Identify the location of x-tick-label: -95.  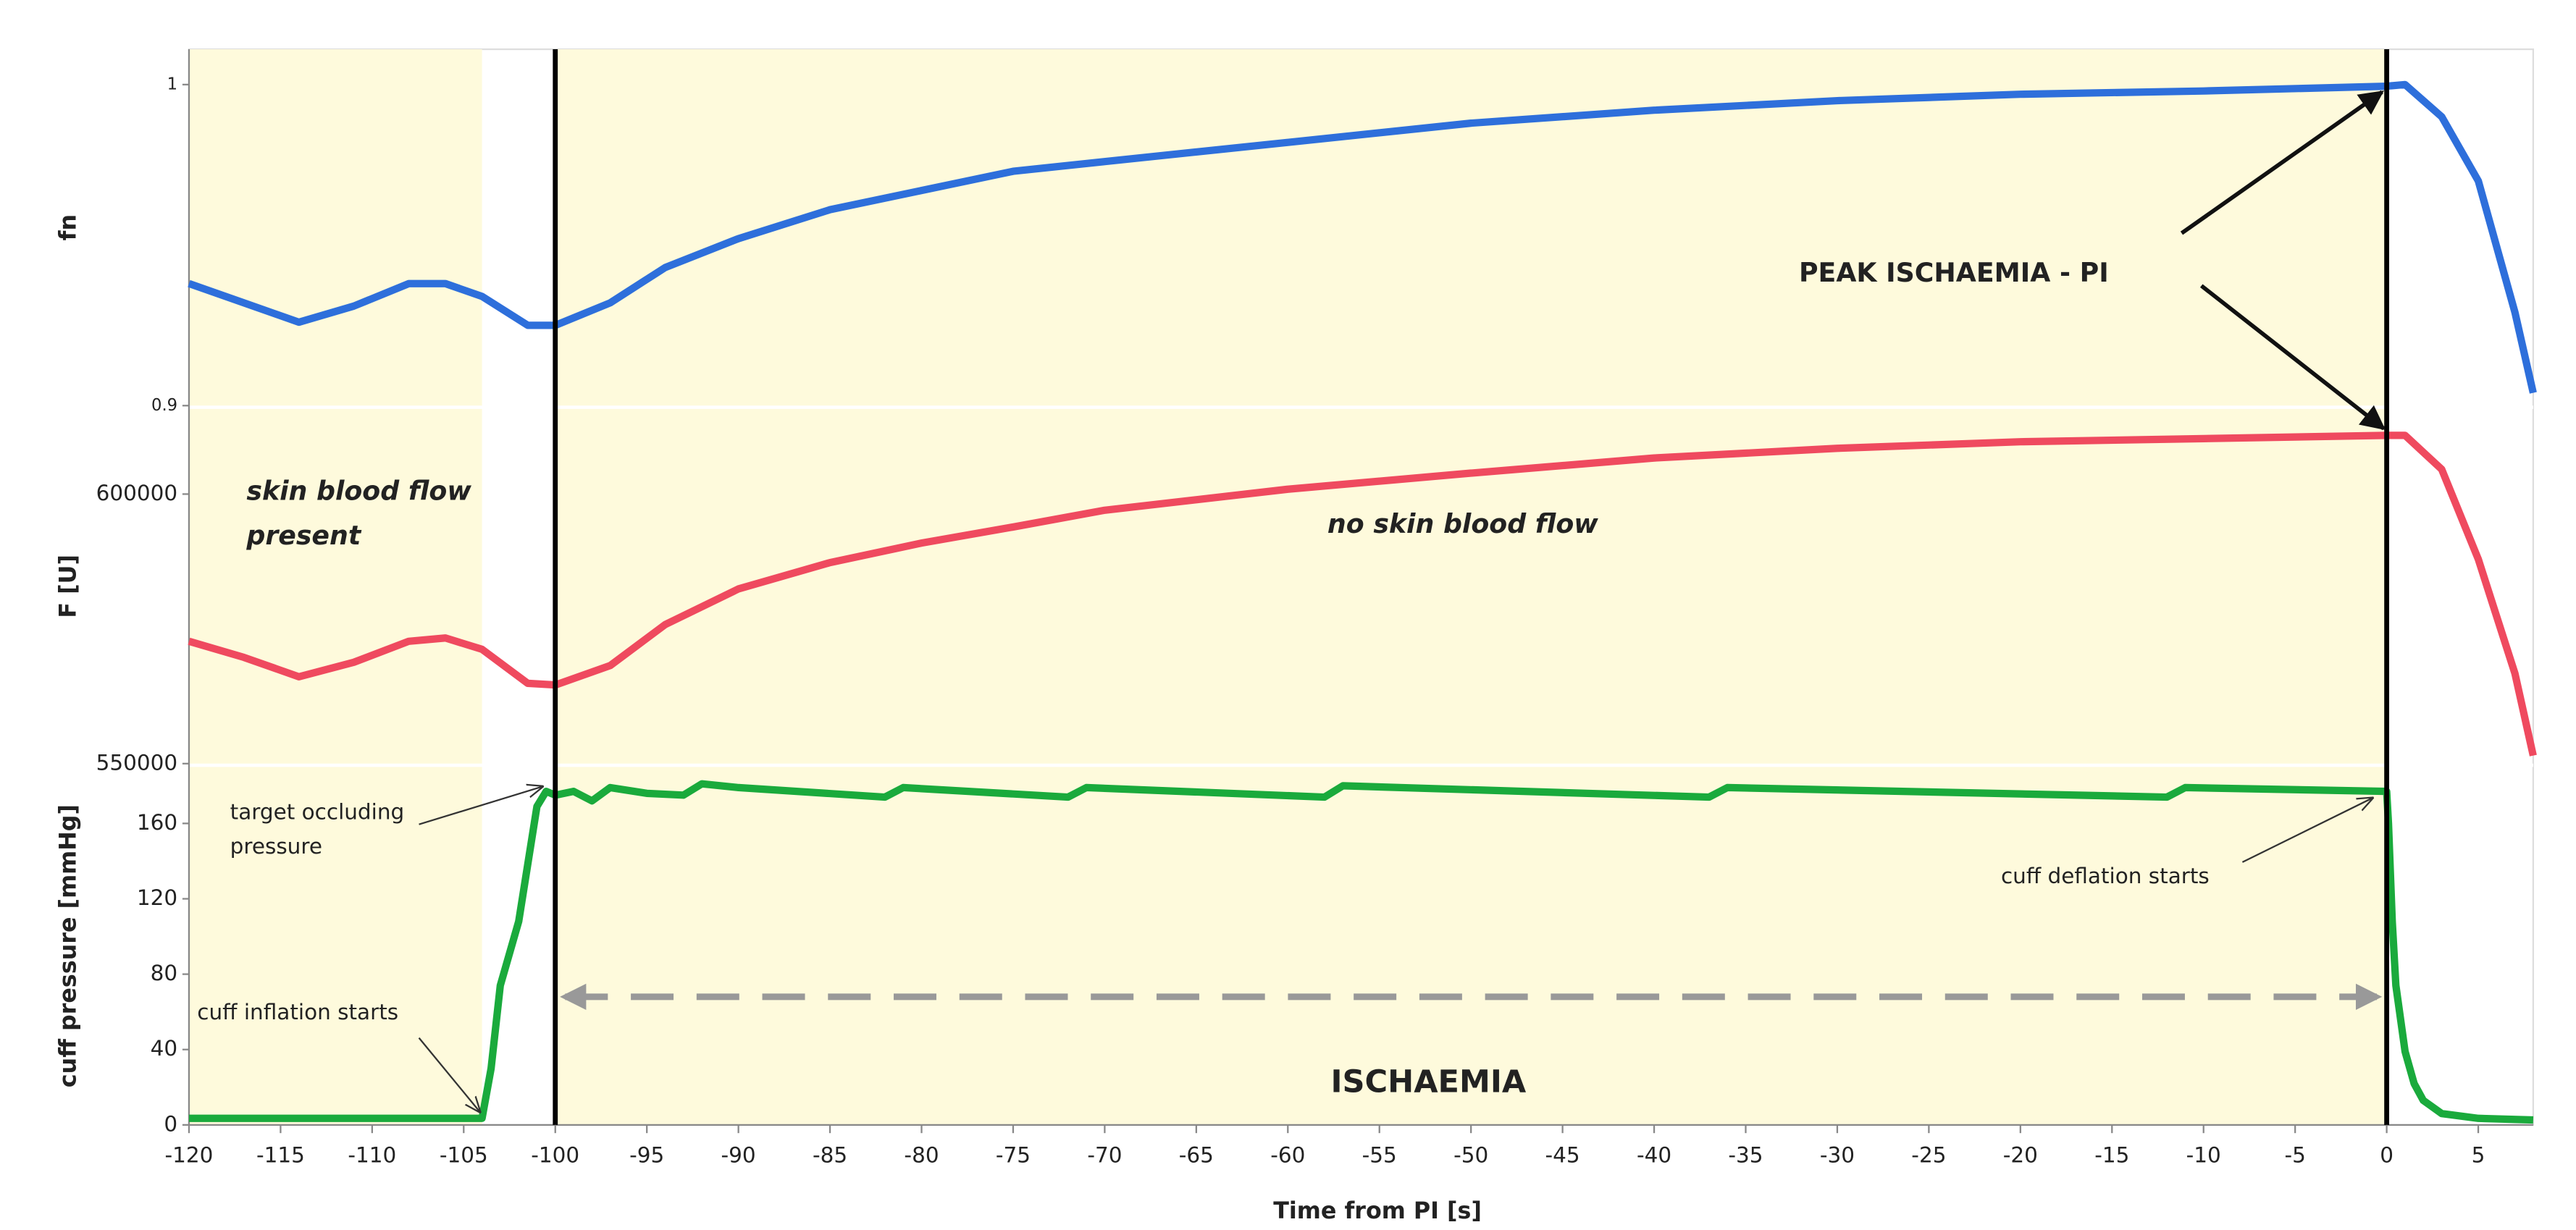
(646, 1154).